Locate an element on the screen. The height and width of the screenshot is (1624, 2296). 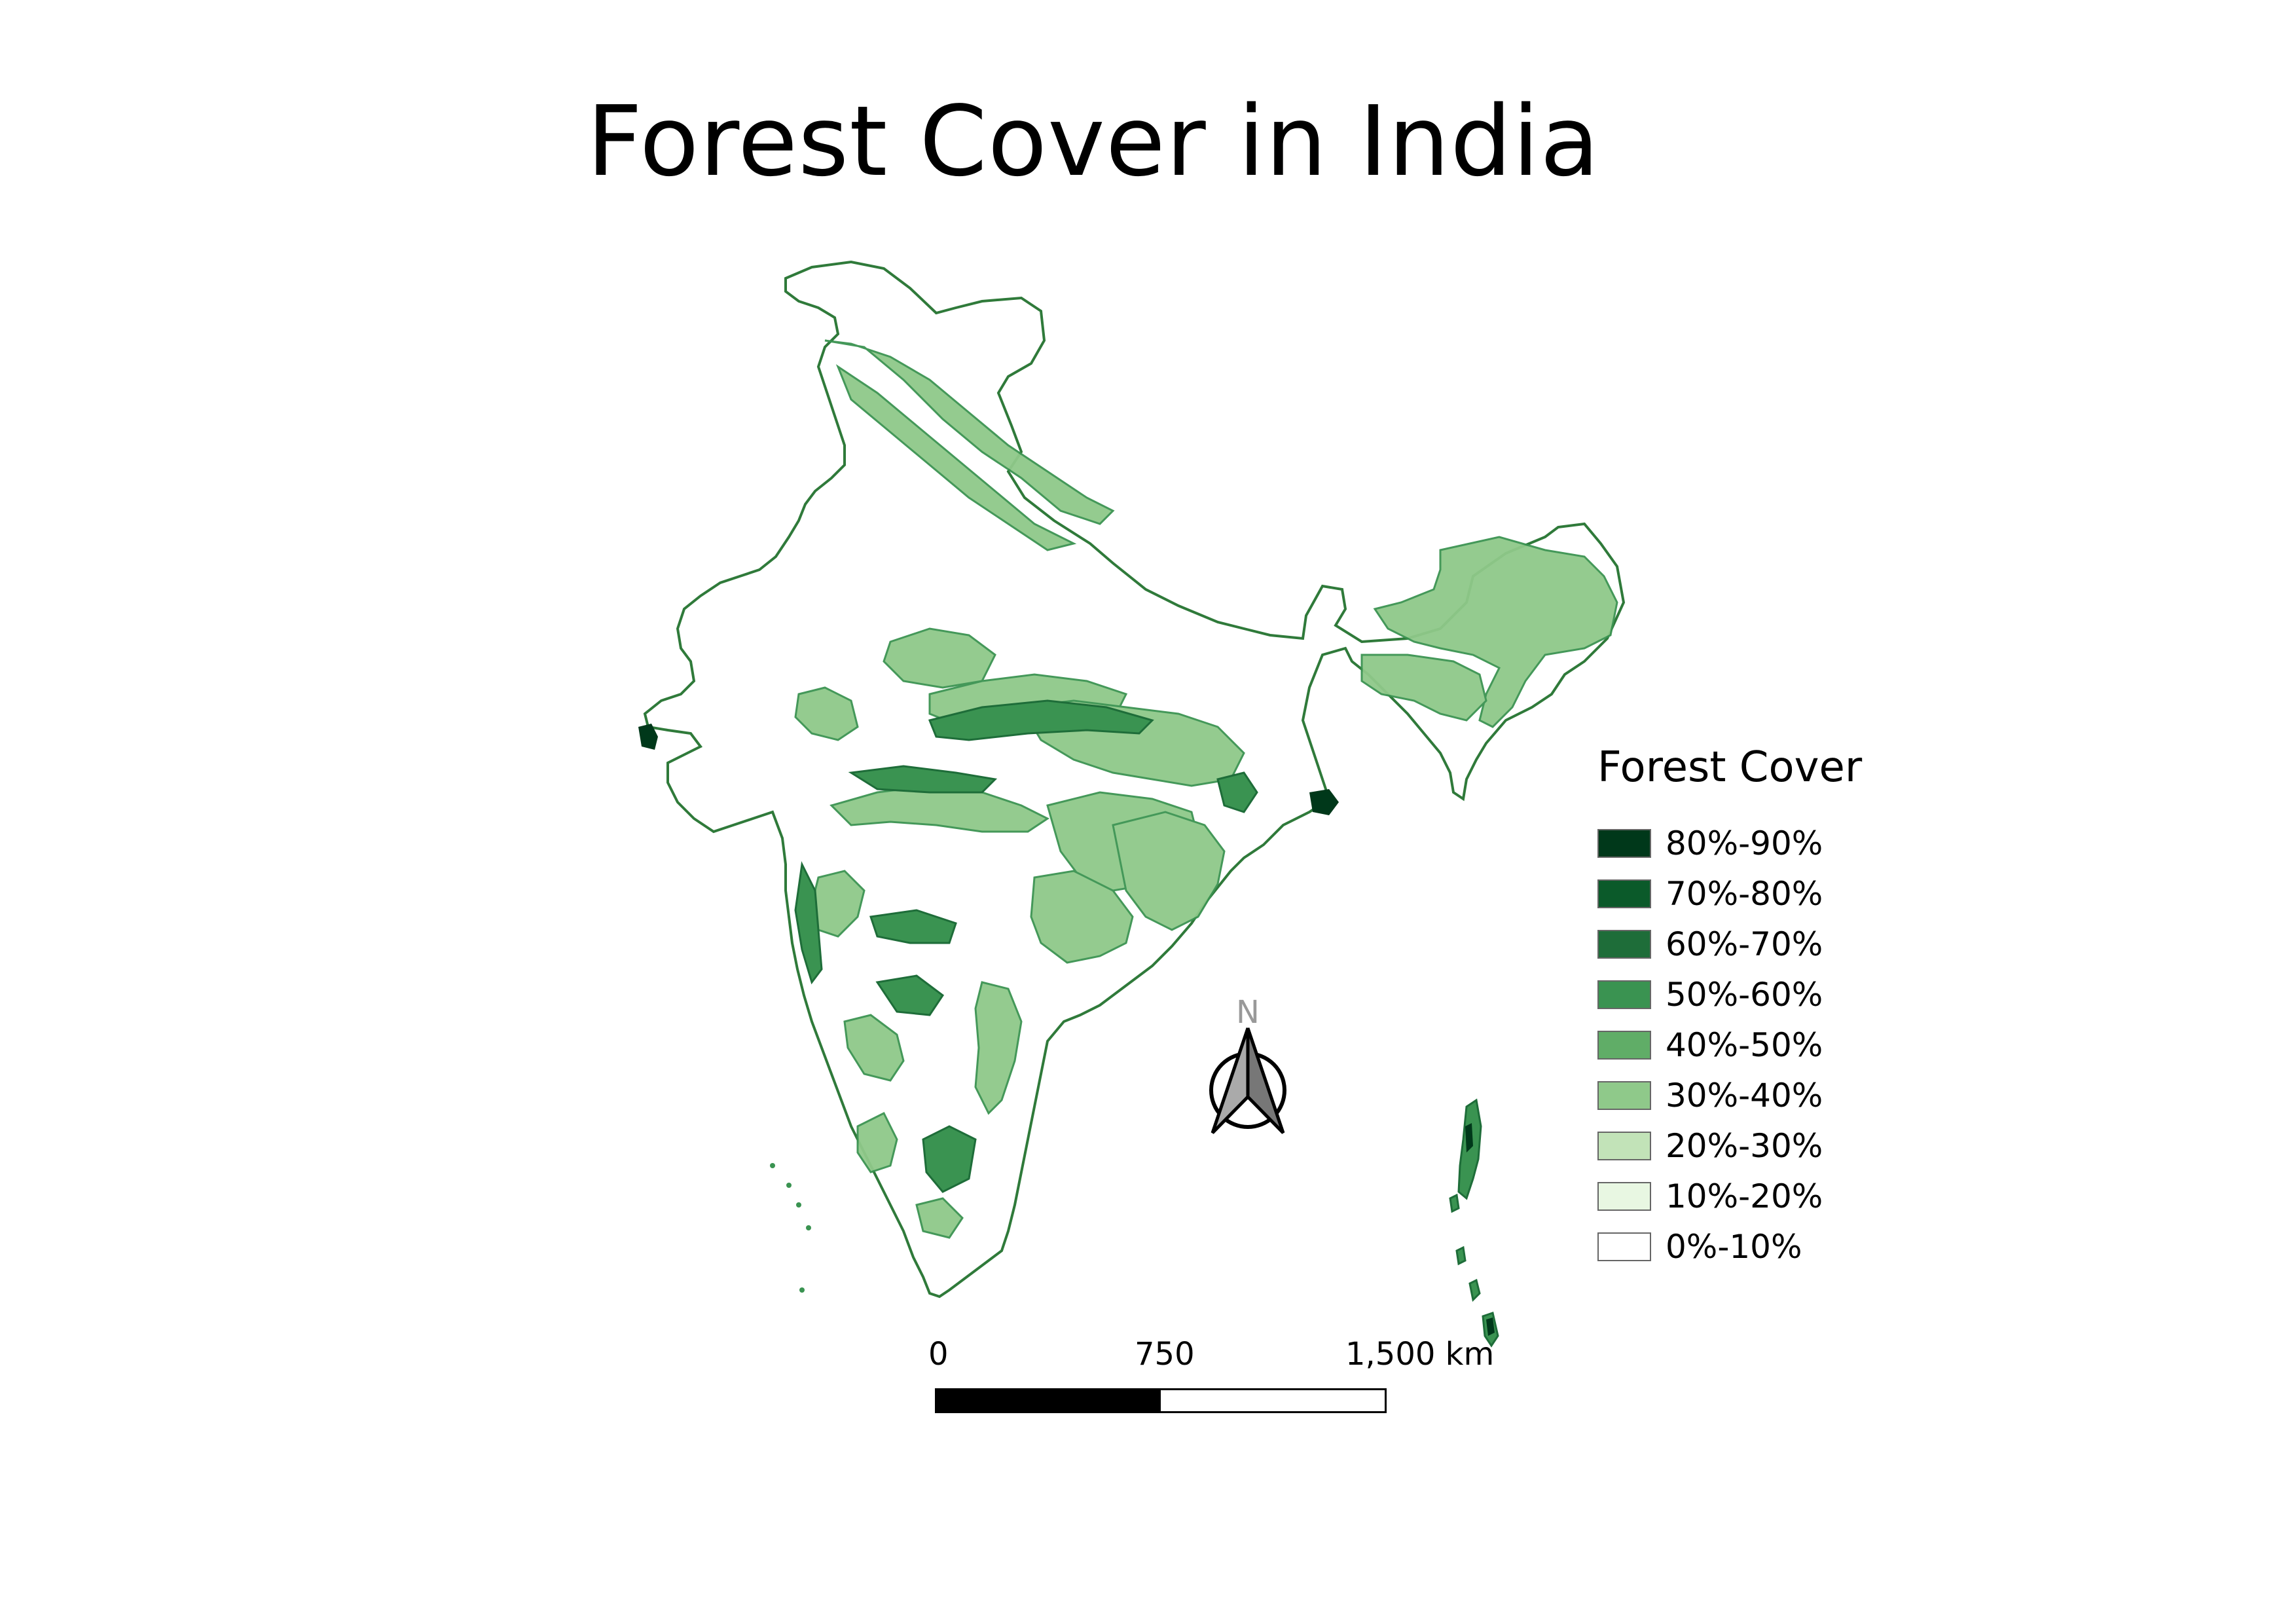
scale-bar-segment-white is located at coordinates (1273, 1400).